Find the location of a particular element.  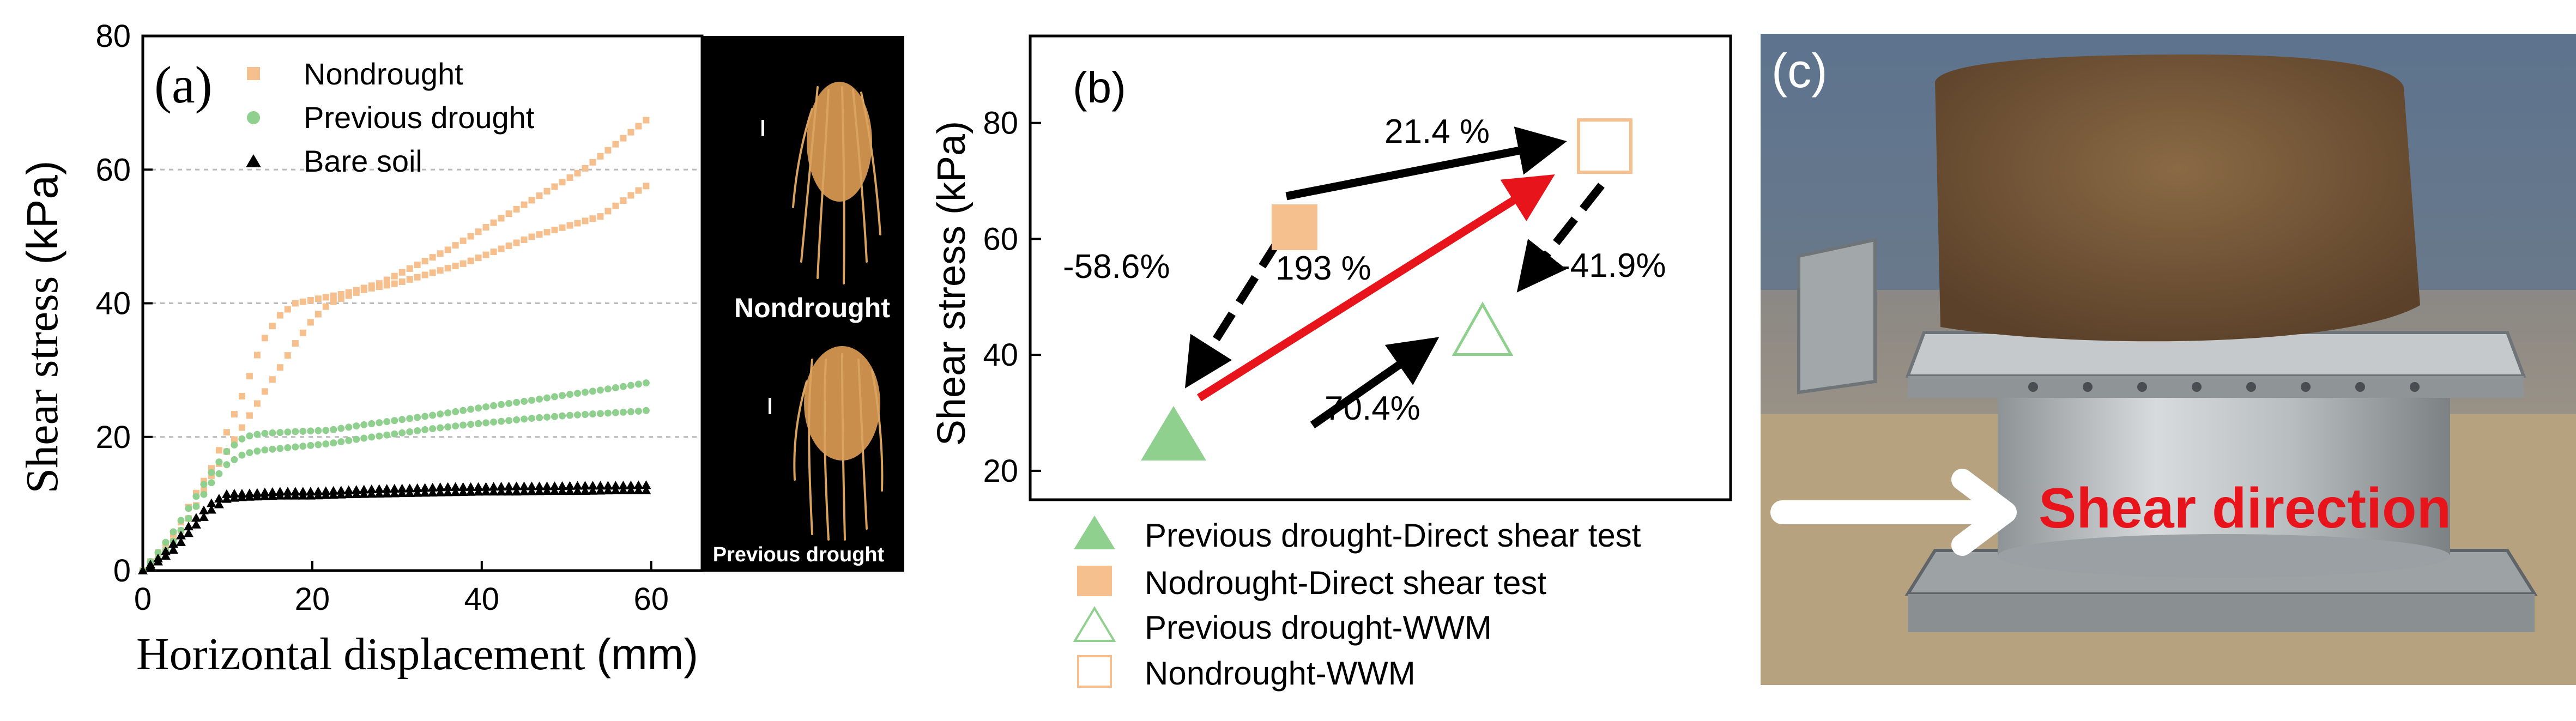

nondrought-root-image is located at coordinates (821, 183).